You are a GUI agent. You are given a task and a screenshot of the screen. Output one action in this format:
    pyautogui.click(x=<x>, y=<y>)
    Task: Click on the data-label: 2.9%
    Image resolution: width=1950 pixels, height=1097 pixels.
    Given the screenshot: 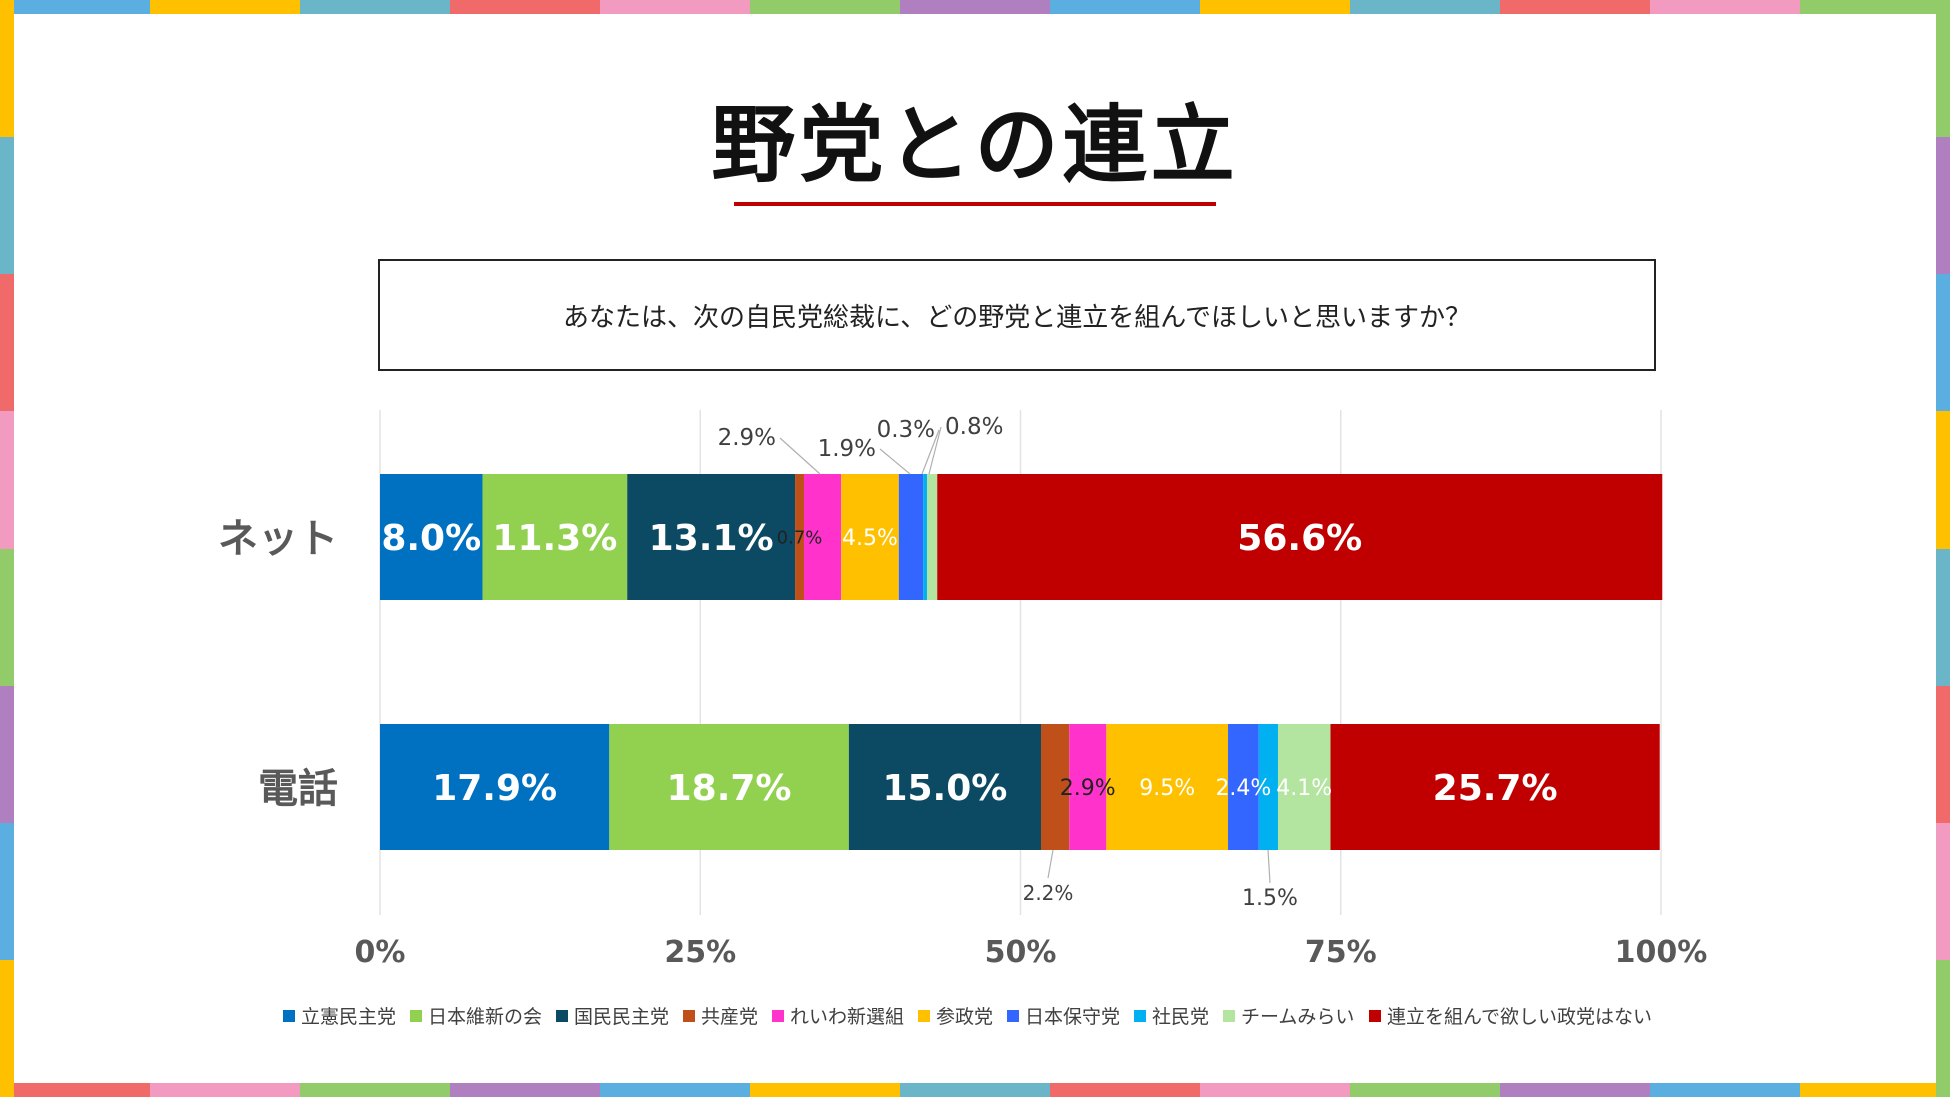 What is the action you would take?
    pyautogui.click(x=1088, y=788)
    